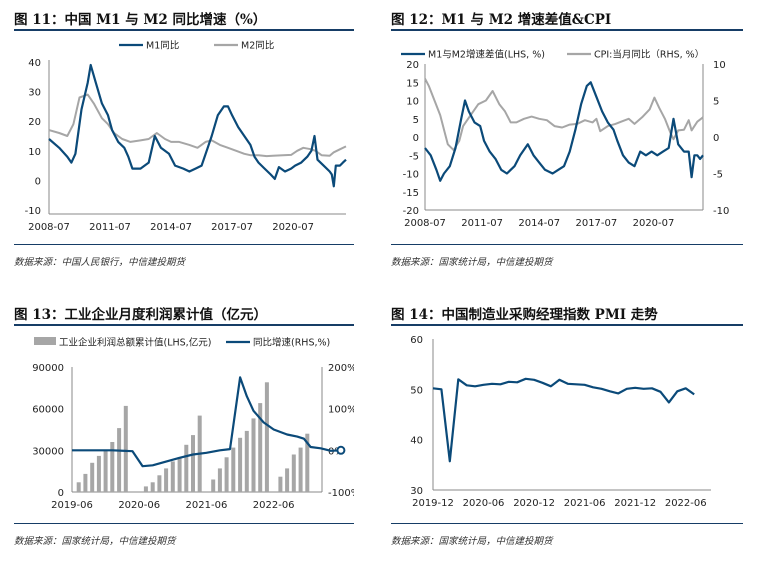 Image resolution: width=757 pixels, height=571 pixels. Describe the element at coordinates (34, 122) in the screenshot. I see `y-tick-label: 20` at that location.